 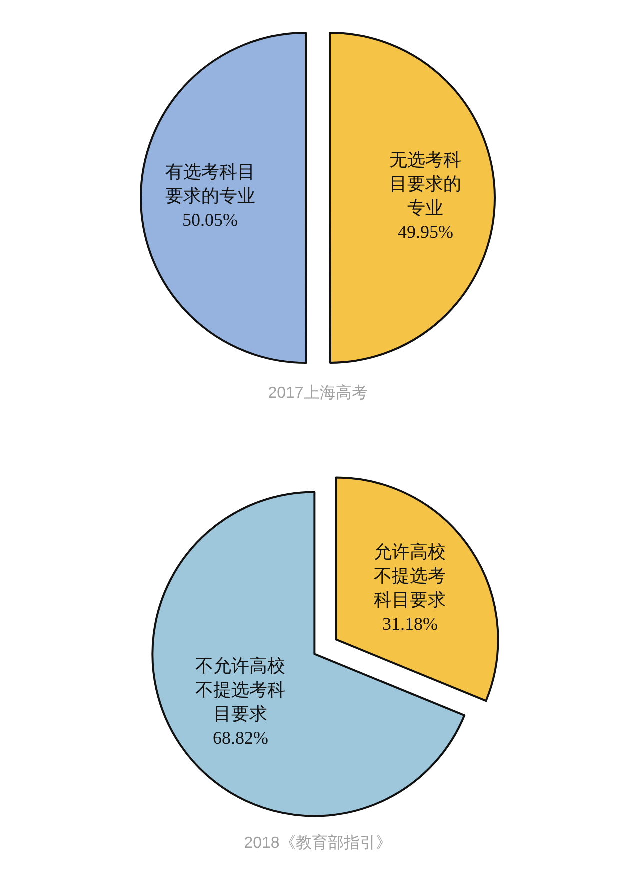 What do you see at coordinates (318, 843) in the screenshot?
I see `text: 2018《教育部指引》` at bounding box center [318, 843].